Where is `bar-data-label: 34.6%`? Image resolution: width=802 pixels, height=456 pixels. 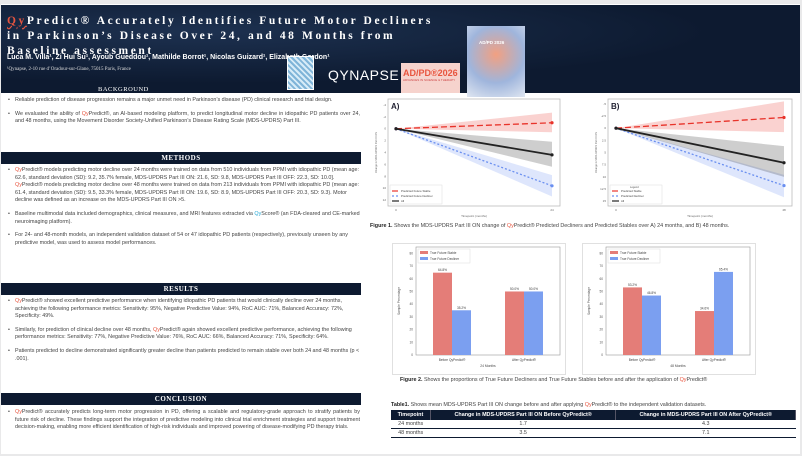
bar-data-label: 34.6% is located at coordinates (704, 309).